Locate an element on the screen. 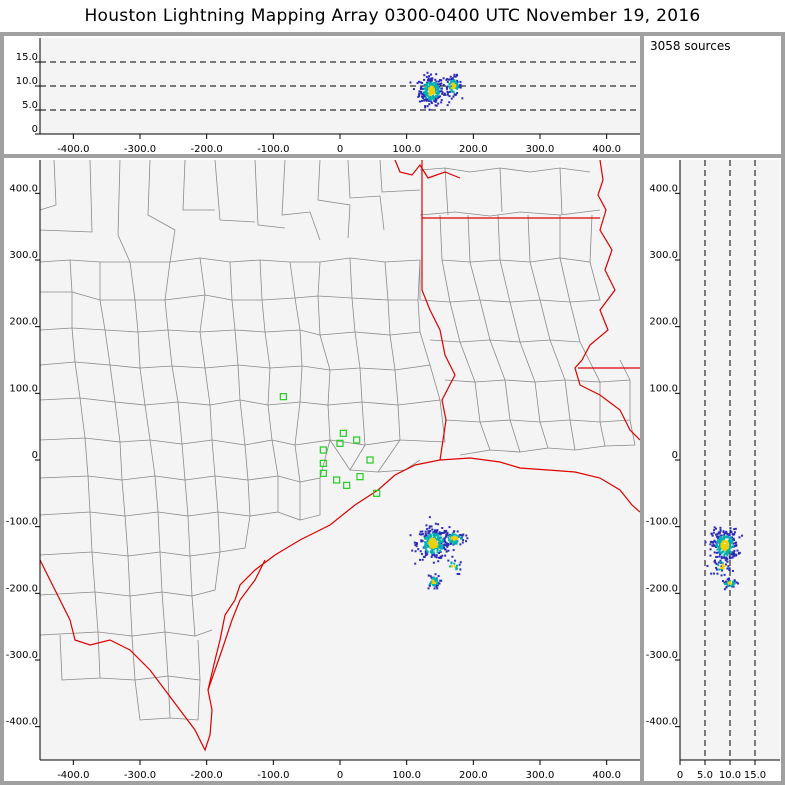 The image size is (785, 785). y-tick-label: -400.0 is located at coordinates (22, 722).